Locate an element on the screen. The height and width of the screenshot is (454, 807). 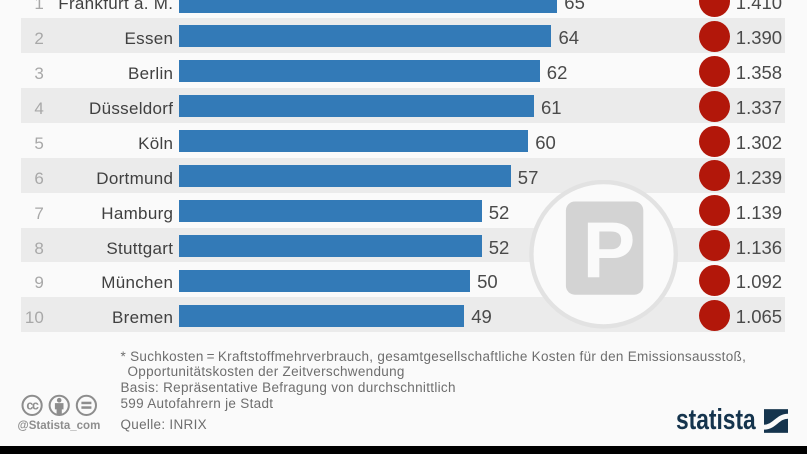
svg-text: P is located at coordinates (608, 249).